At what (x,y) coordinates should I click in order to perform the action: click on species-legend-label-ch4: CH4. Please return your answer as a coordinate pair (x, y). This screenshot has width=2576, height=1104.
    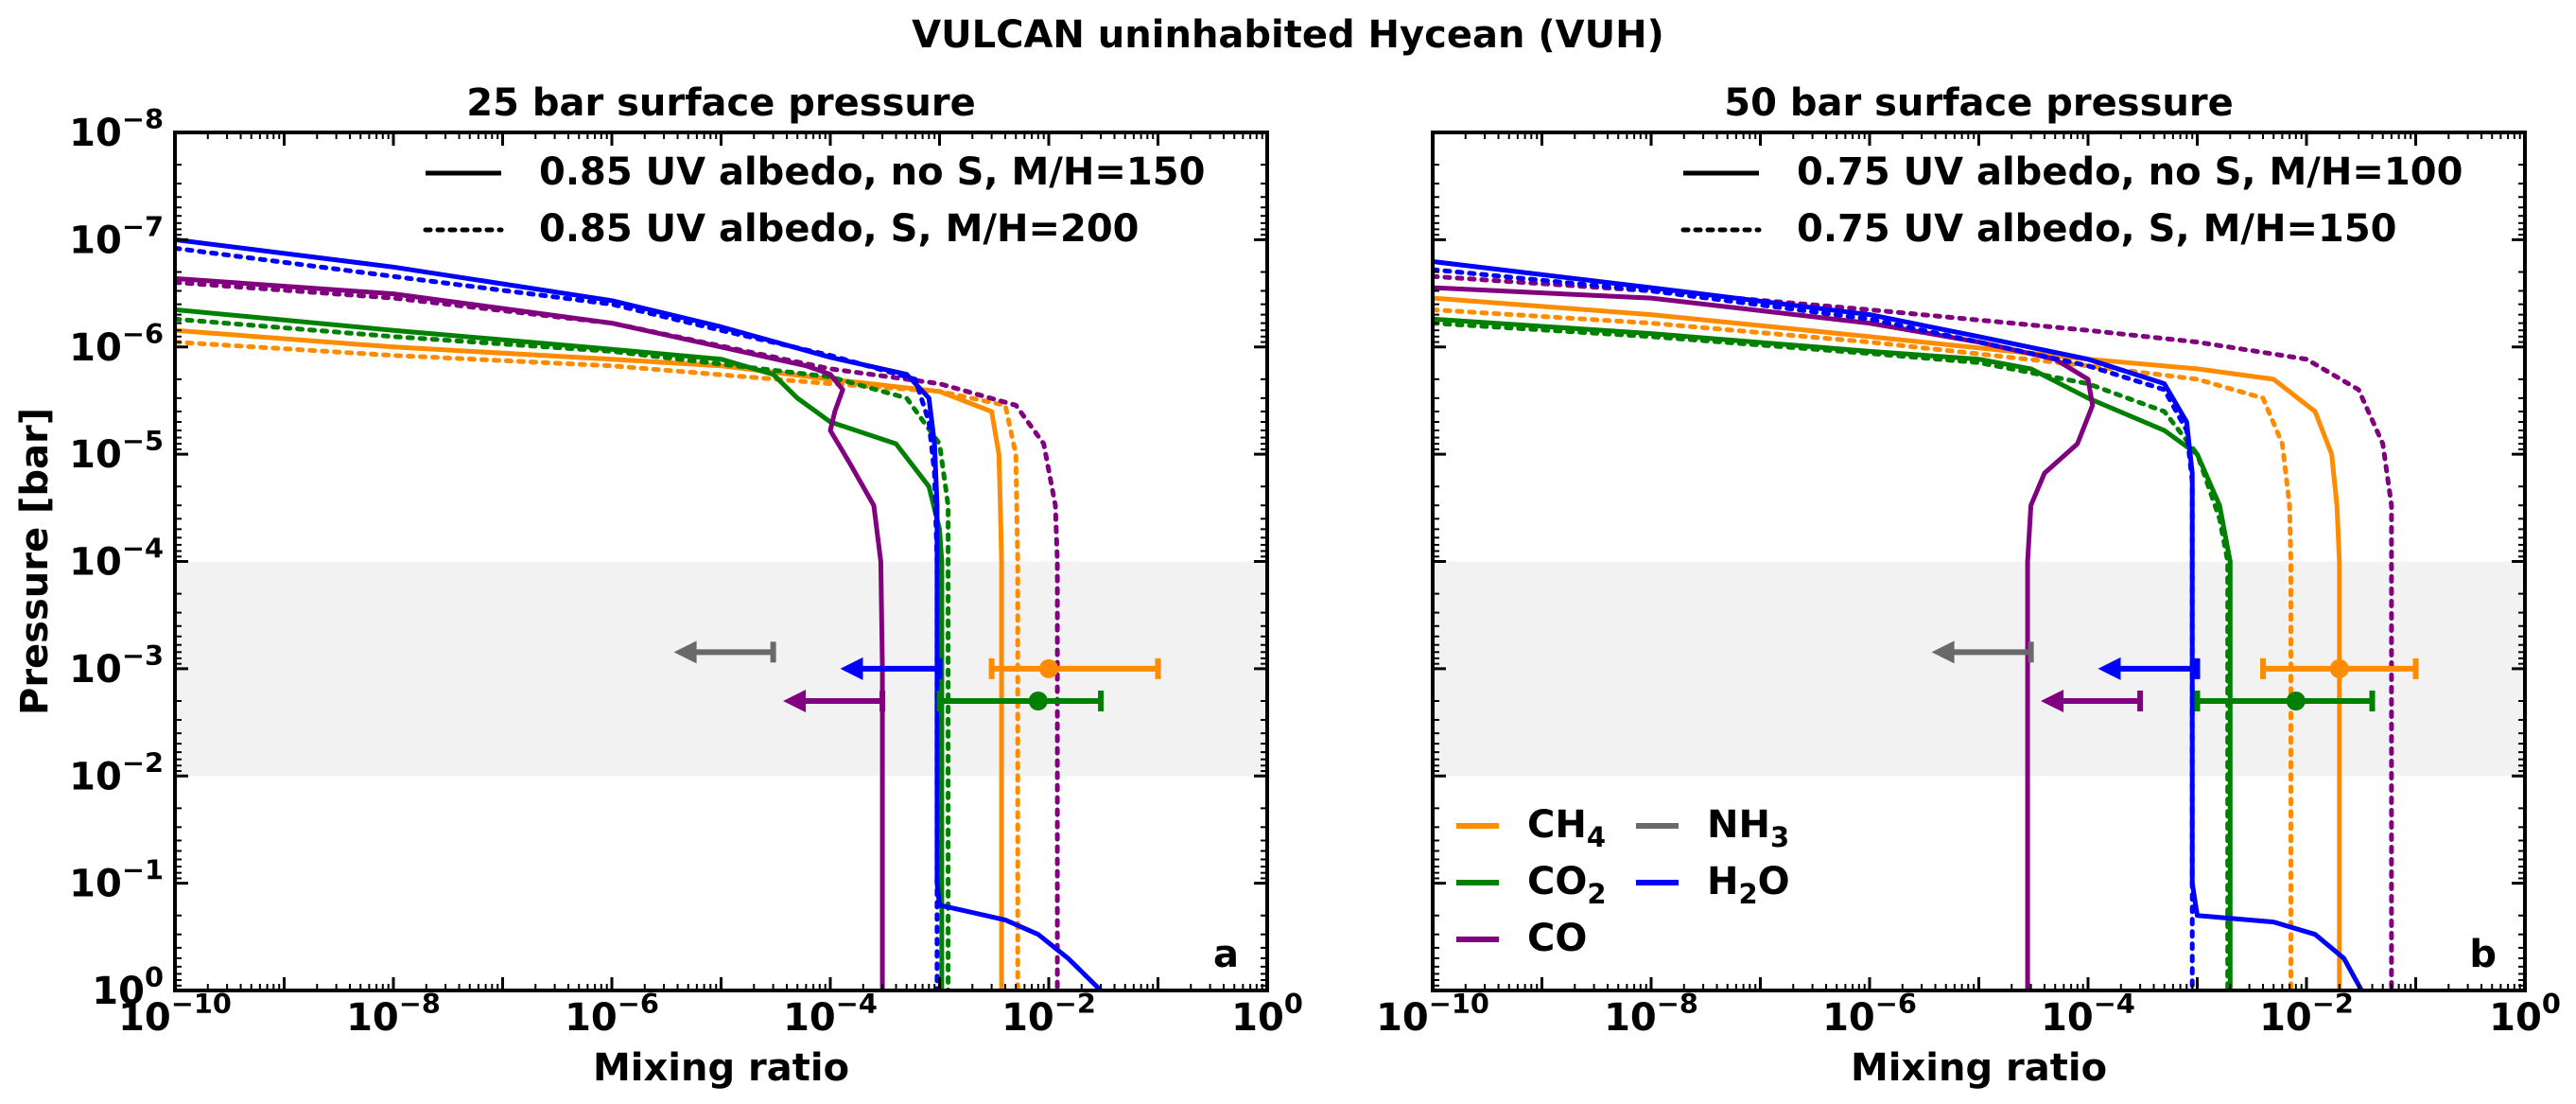
    Looking at the image, I should click on (1566, 828).